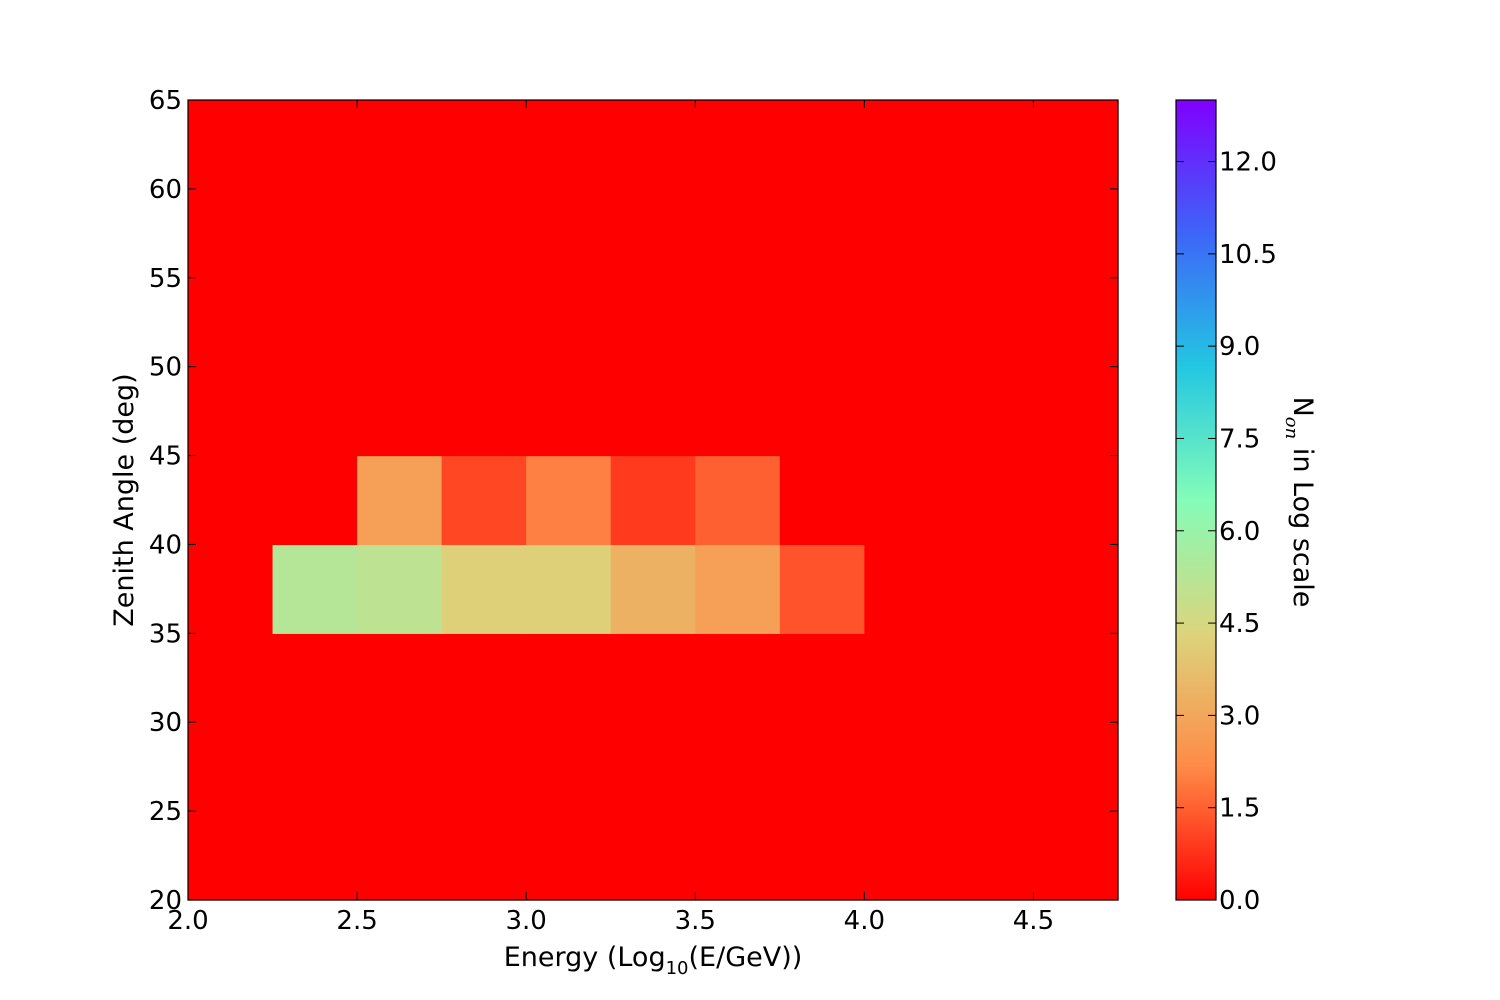 The height and width of the screenshot is (1000, 1500). I want to click on colorbar-tick-label: 9.0, so click(1239, 347).